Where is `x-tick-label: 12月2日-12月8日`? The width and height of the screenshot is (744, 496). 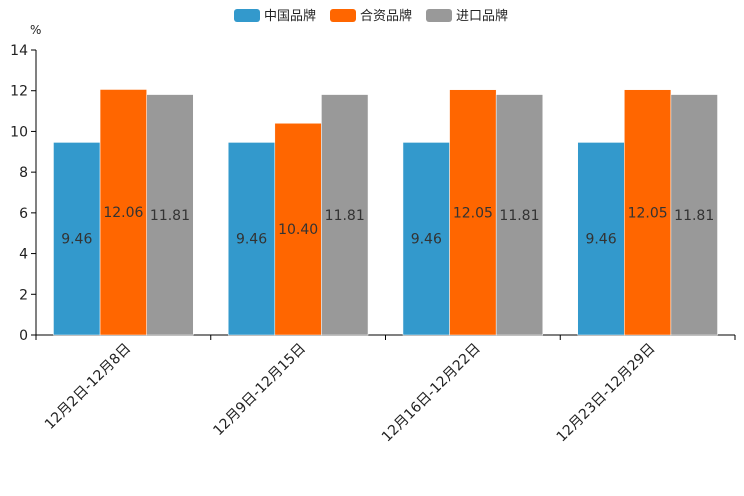 x-tick-label: 12月2日-12月8日 is located at coordinates (88, 387).